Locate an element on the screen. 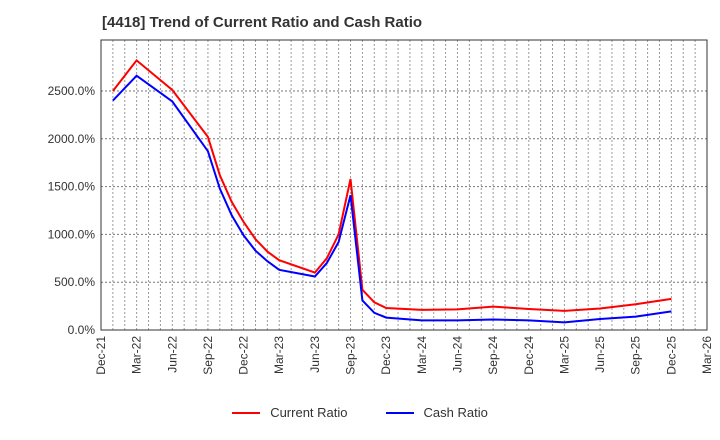 The height and width of the screenshot is (440, 720). svg-text: Jun-23 is located at coordinates (315, 354).